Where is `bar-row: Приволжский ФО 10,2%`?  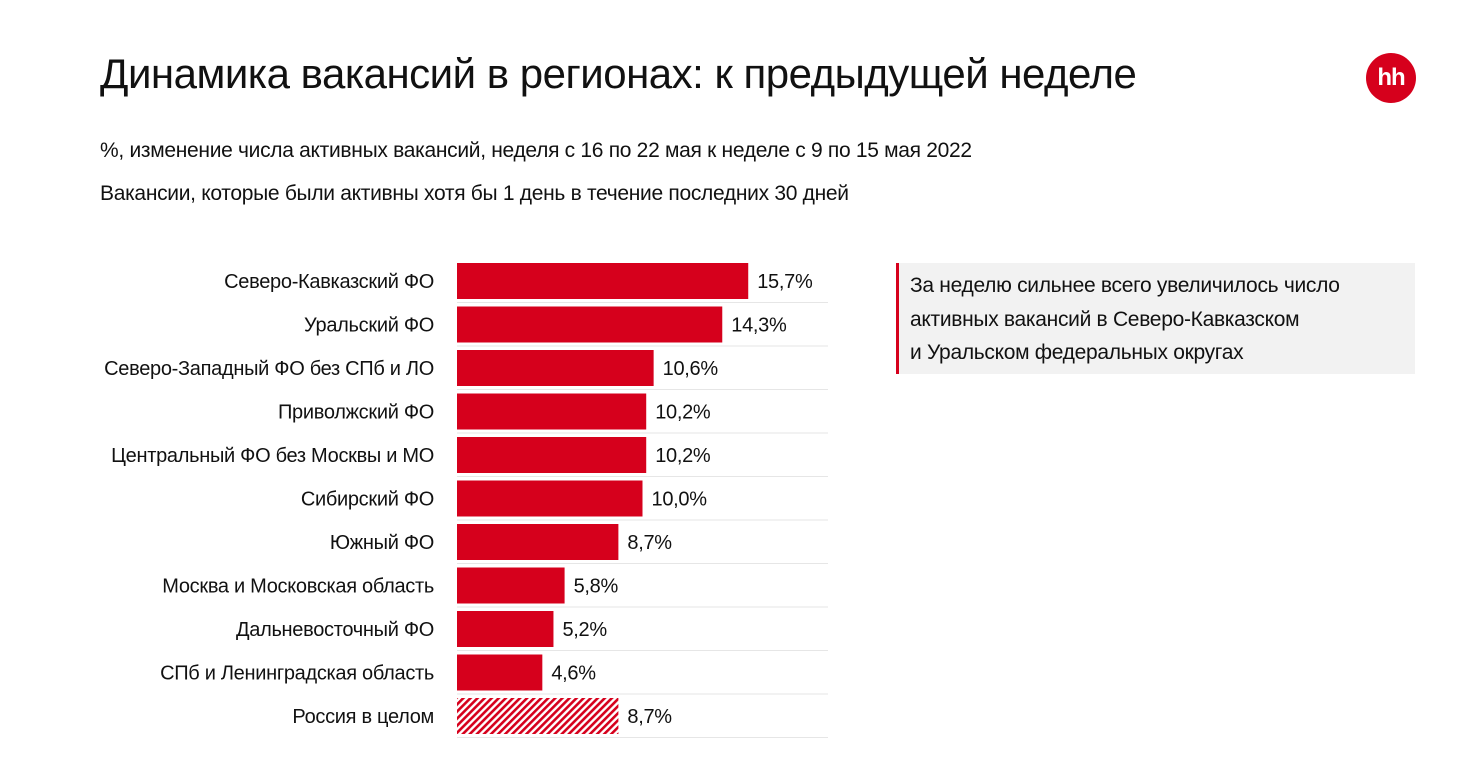 bar-row: Приволжский ФО 10,2% is located at coordinates (553, 413).